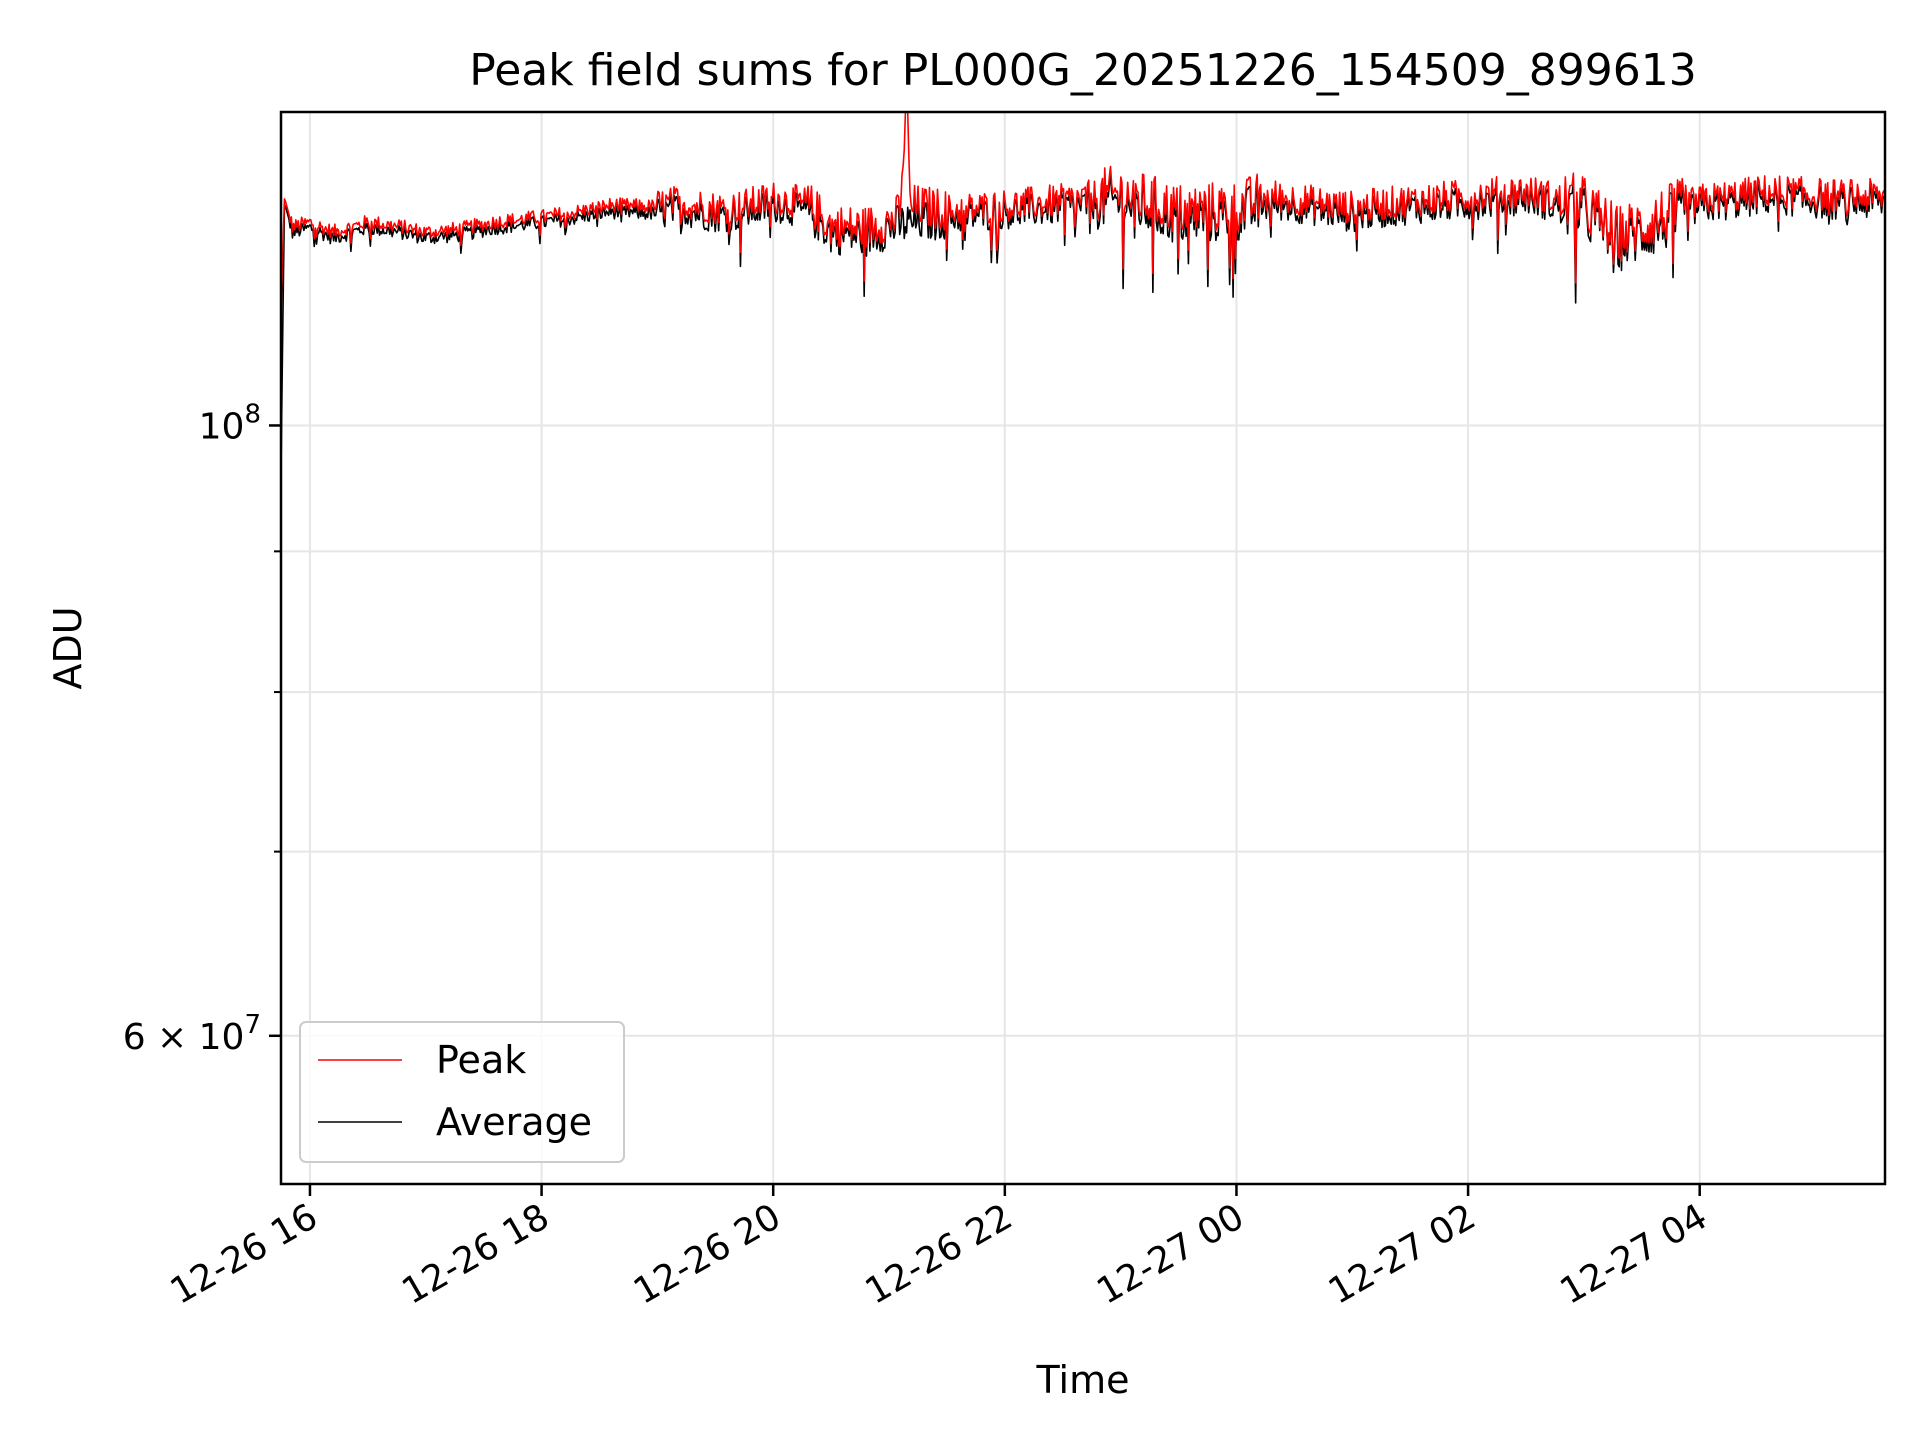 Image resolution: width=1920 pixels, height=1440 pixels. Describe the element at coordinates (514, 1122) in the screenshot. I see `legend-label-average: Average` at that location.